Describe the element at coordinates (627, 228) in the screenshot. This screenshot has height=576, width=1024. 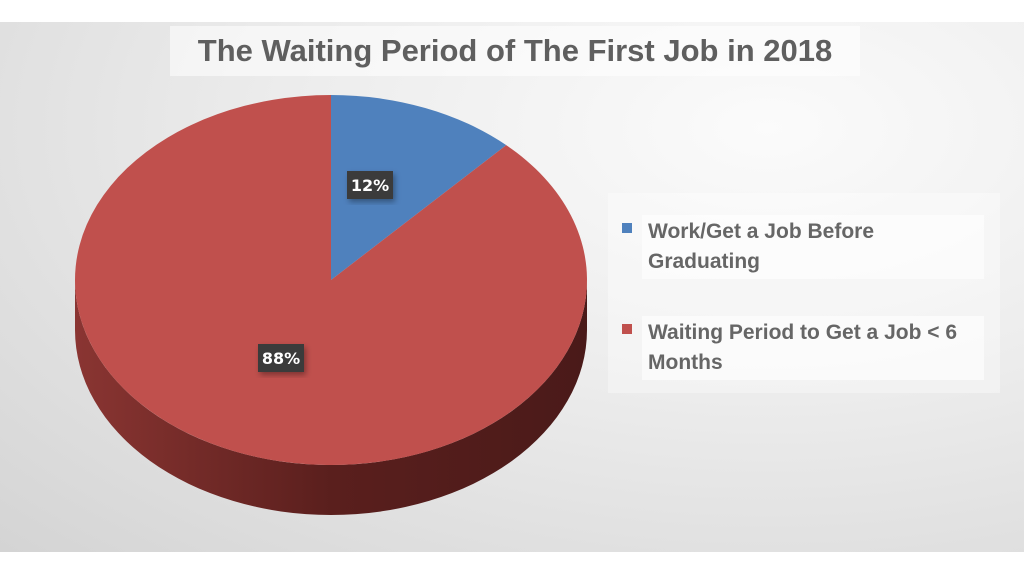
I see `legend-swatch-blue` at that location.